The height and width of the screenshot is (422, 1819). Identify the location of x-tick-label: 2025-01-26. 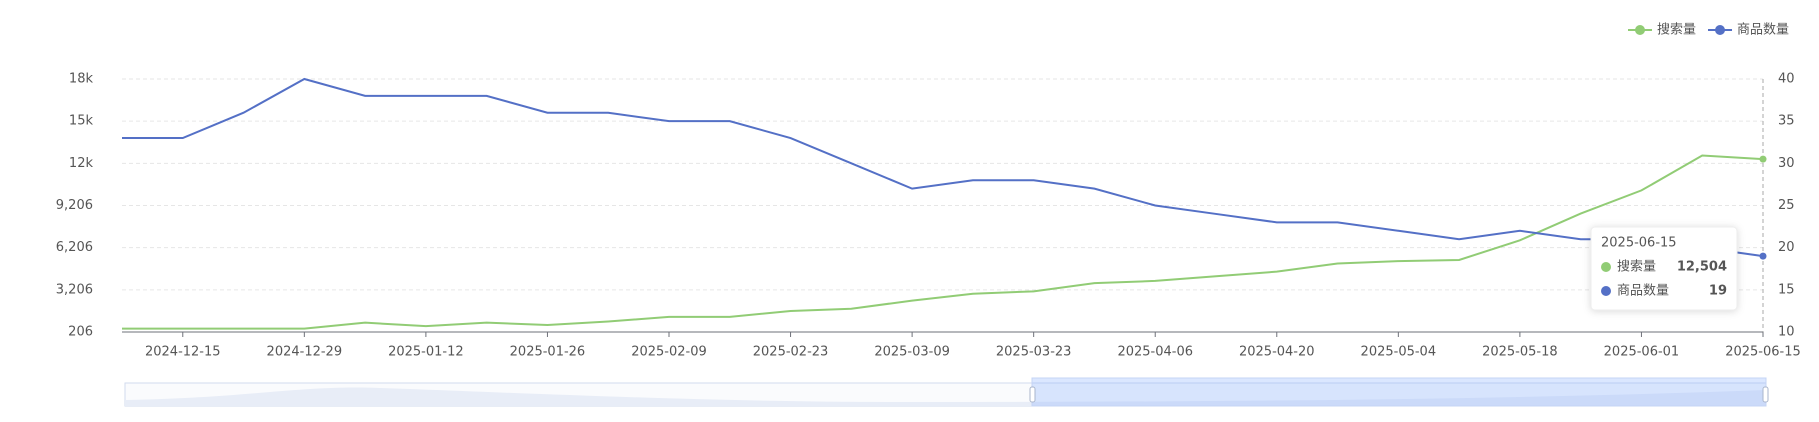
(548, 352).